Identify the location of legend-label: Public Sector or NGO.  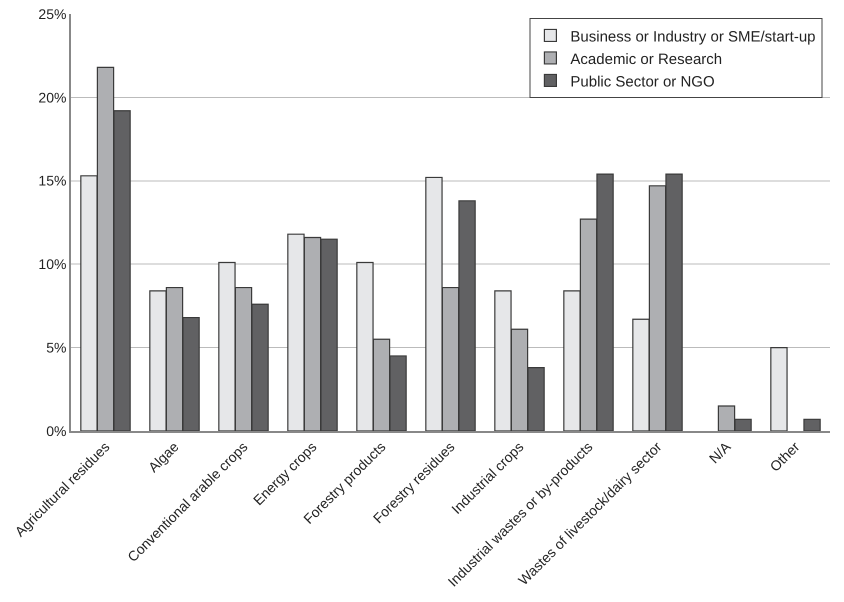
(642, 81).